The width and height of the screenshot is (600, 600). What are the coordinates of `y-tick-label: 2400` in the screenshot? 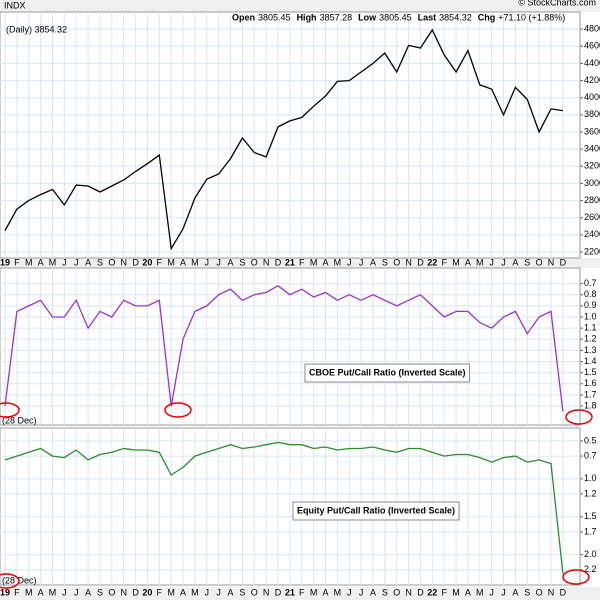 It's located at (592, 234).